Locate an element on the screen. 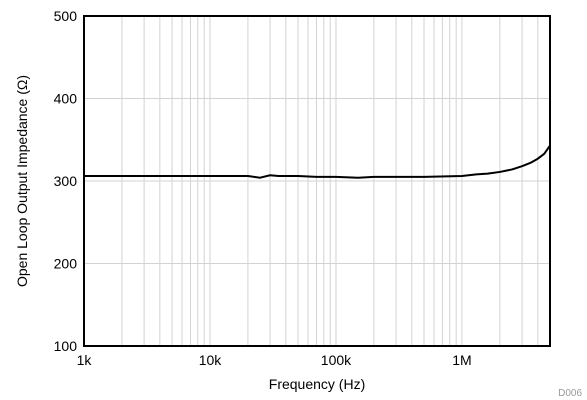  y-tick-label: 200 is located at coordinates (66, 264).